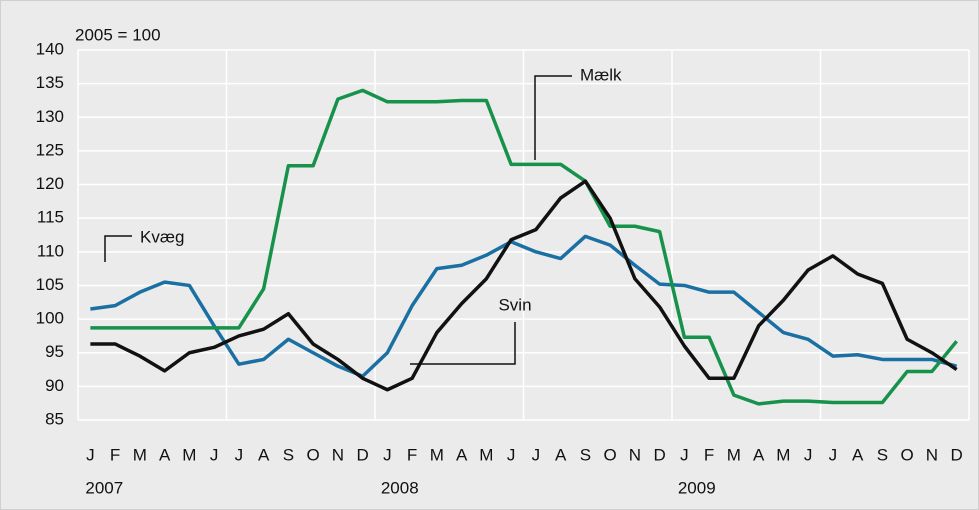 This screenshot has width=979, height=510. What do you see at coordinates (50, 217) in the screenshot?
I see `y-tick-label: 115` at bounding box center [50, 217].